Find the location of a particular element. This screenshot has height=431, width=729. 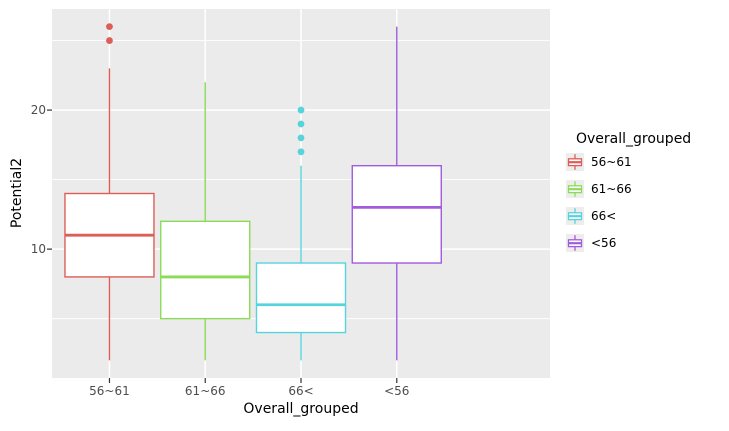

x-tick-label: 66< is located at coordinates (301, 391).